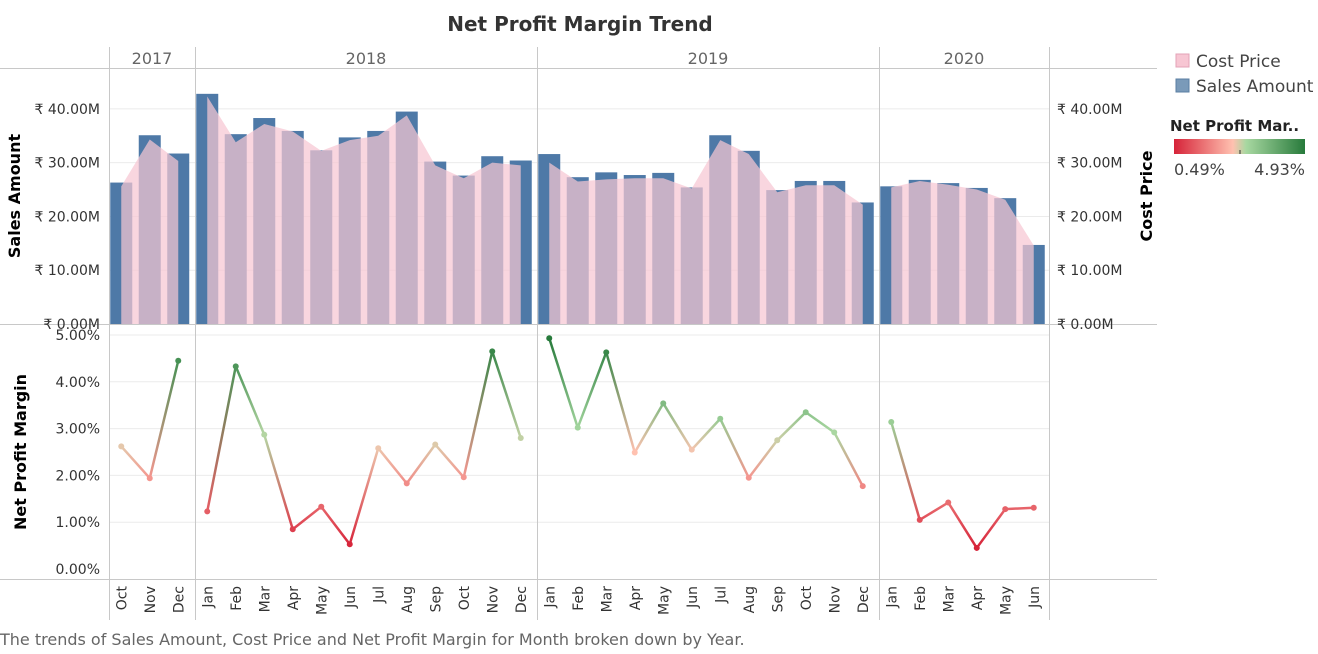 The height and width of the screenshot is (654, 1318). I want to click on left-axis-title: Sales Amount, so click(14, 196).